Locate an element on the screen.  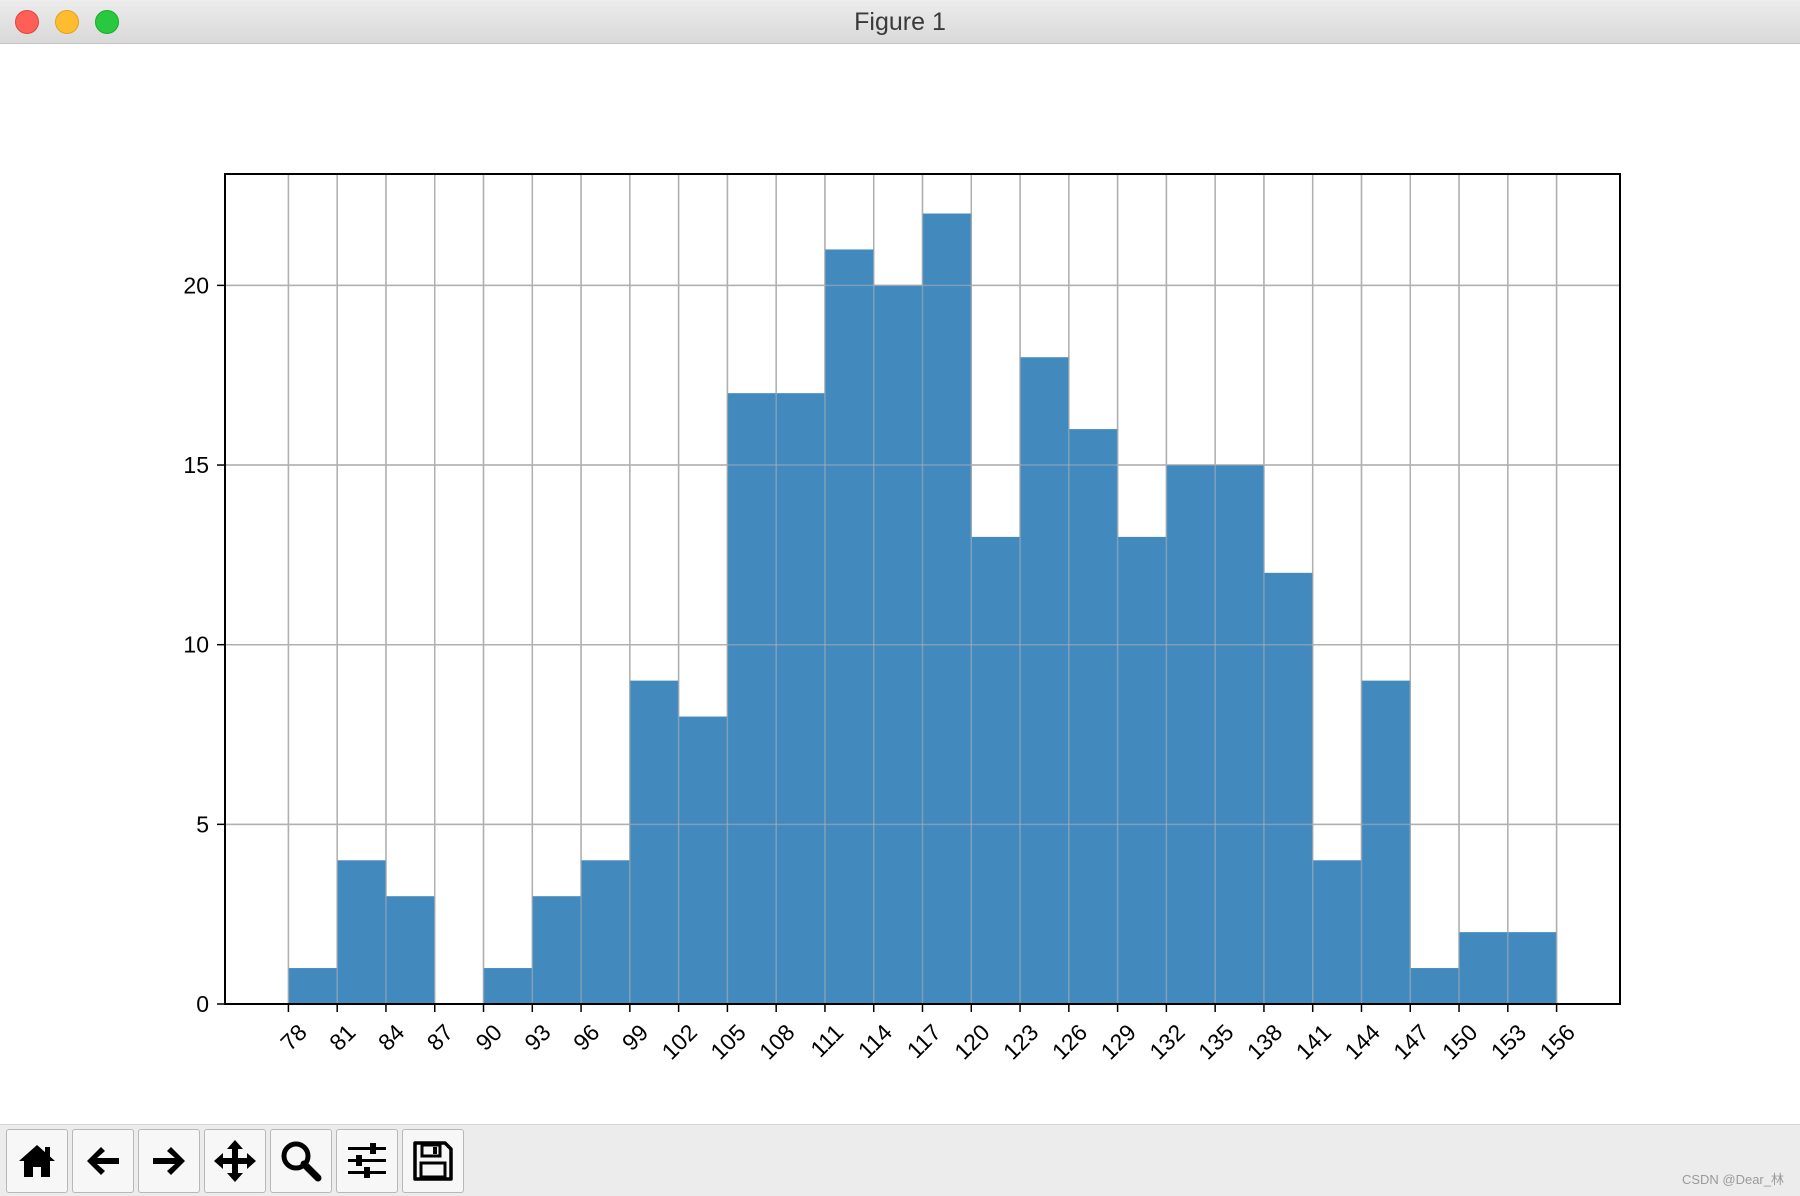
zoom-button is located at coordinates (301, 1161).